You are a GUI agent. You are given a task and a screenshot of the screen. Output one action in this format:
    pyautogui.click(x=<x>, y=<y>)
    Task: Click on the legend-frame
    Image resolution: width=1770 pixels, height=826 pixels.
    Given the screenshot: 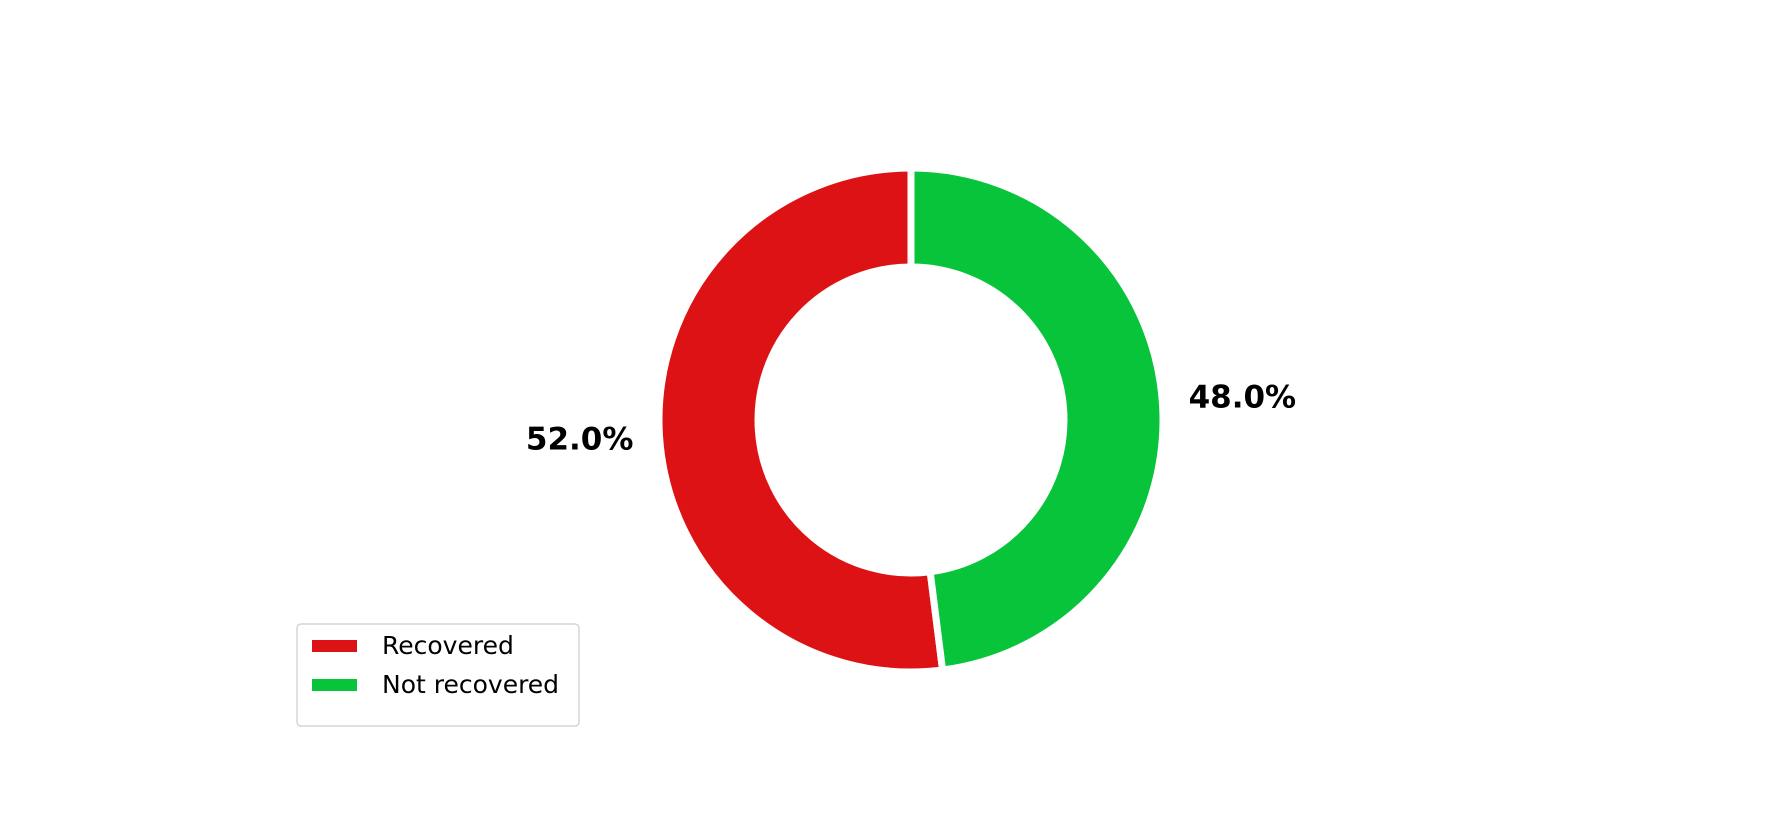 What is the action you would take?
    pyautogui.click(x=438, y=675)
    